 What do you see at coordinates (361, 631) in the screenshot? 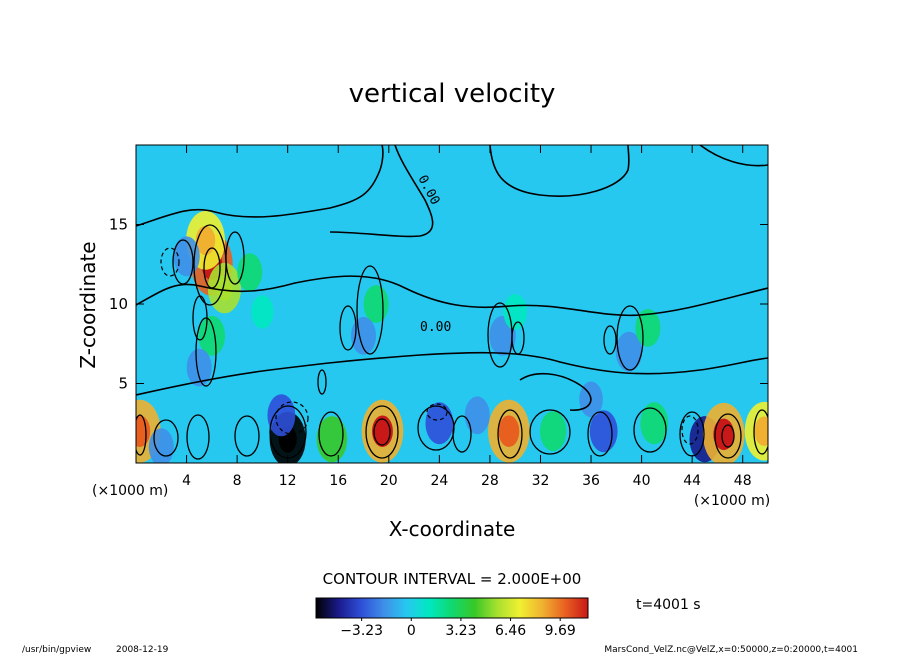
I see `colorbar-tick-label: −3.23` at bounding box center [361, 631].